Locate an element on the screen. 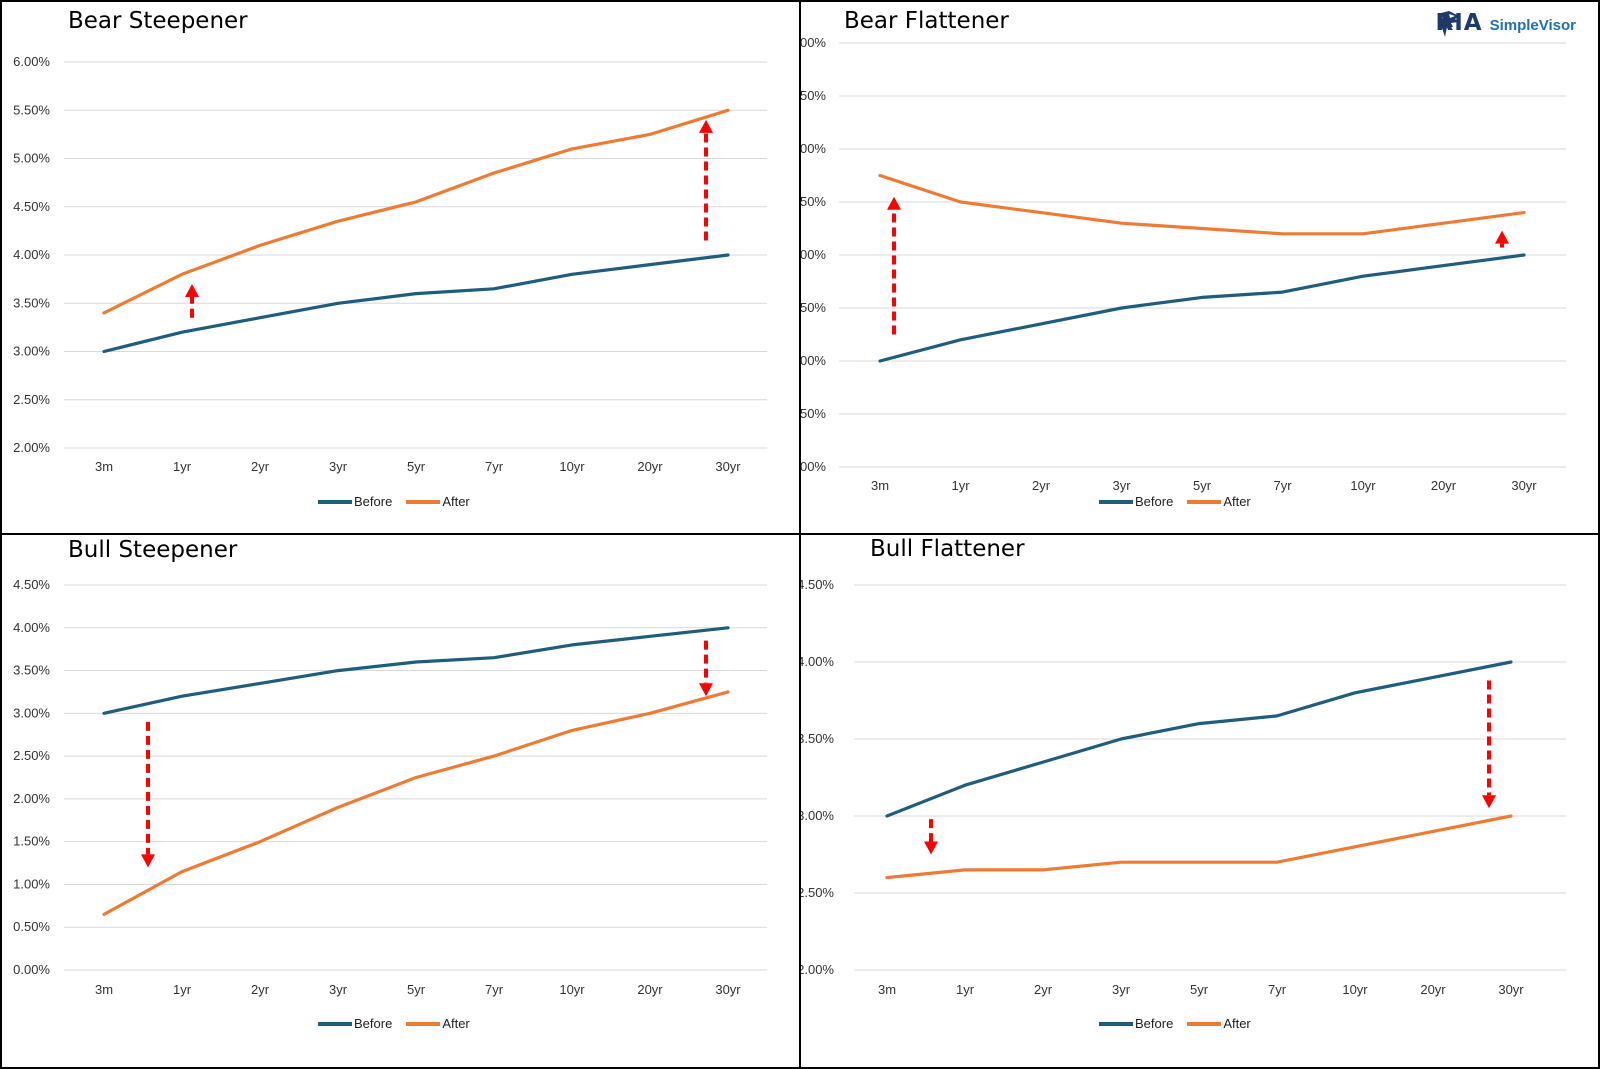 The height and width of the screenshot is (1069, 1600). y-tick-label: 6.00% is located at coordinates (31, 61).